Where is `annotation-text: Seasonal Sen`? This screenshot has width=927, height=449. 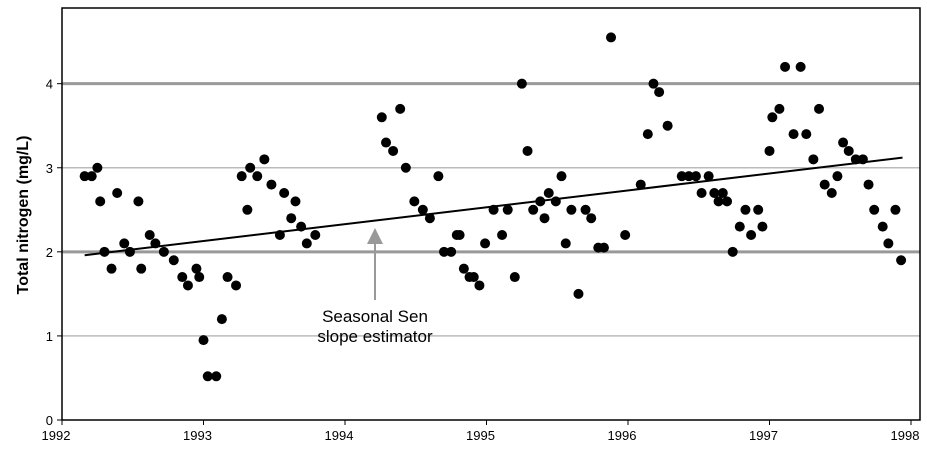 annotation-text: Seasonal Sen is located at coordinates (375, 316).